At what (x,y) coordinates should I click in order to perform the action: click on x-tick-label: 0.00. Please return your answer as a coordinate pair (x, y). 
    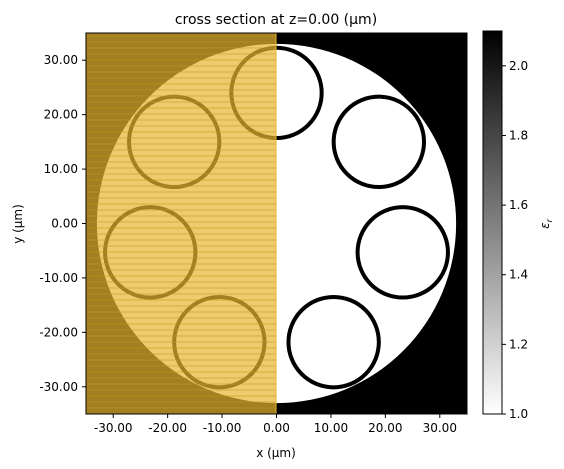
    Looking at the image, I should click on (276, 428).